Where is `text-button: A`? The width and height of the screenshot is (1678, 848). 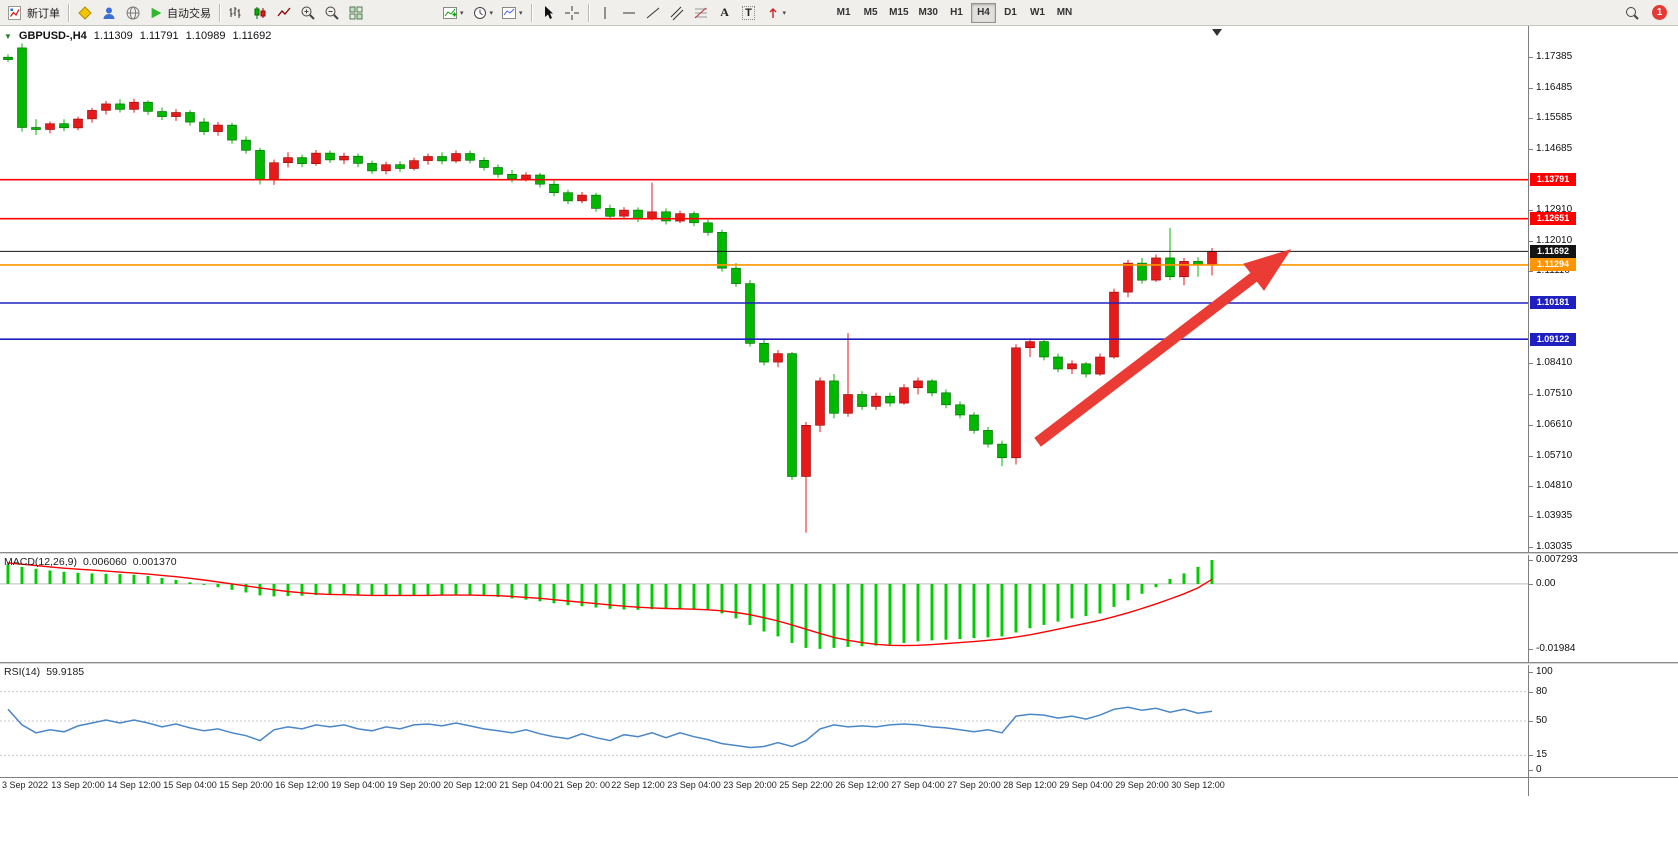 text-button: A is located at coordinates (725, 13).